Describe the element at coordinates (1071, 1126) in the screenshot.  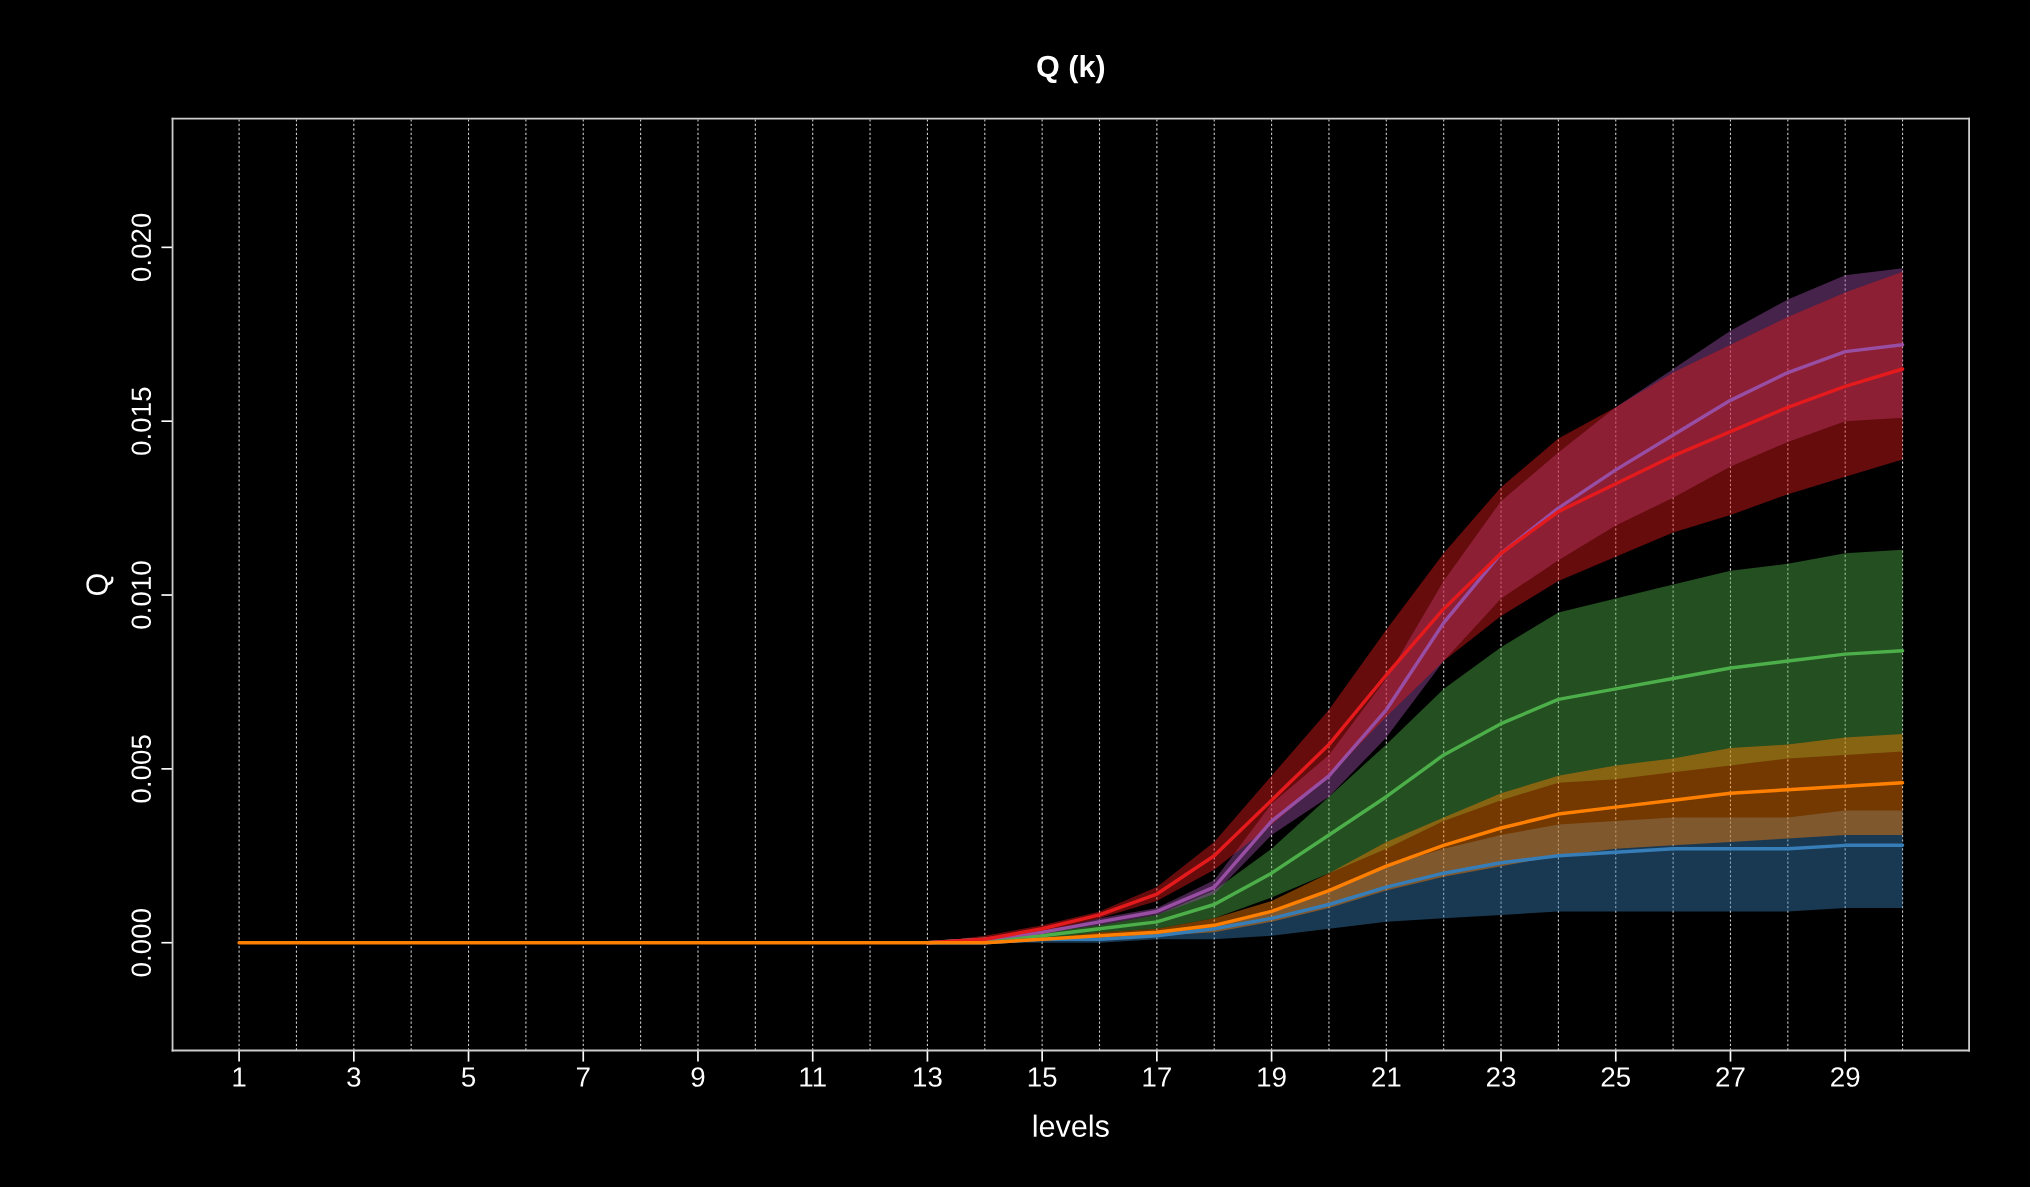
I see `x-axis-title: levels` at that location.